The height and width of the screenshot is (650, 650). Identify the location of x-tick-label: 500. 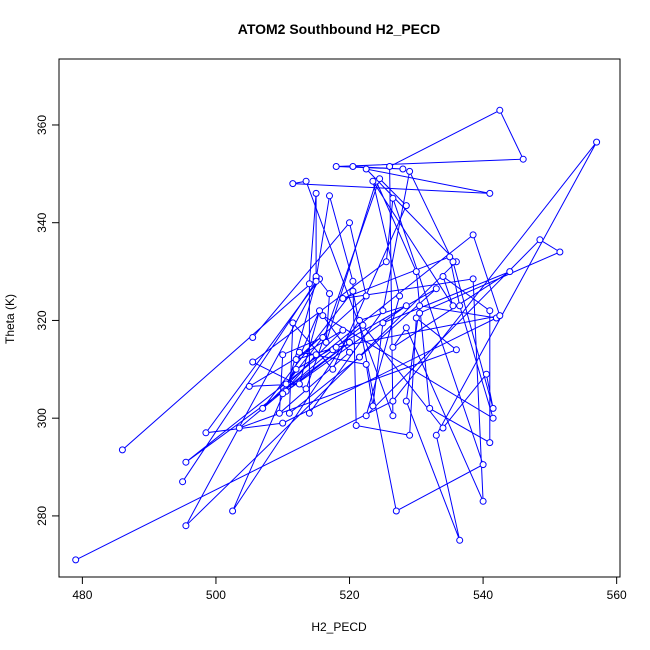
(216, 595).